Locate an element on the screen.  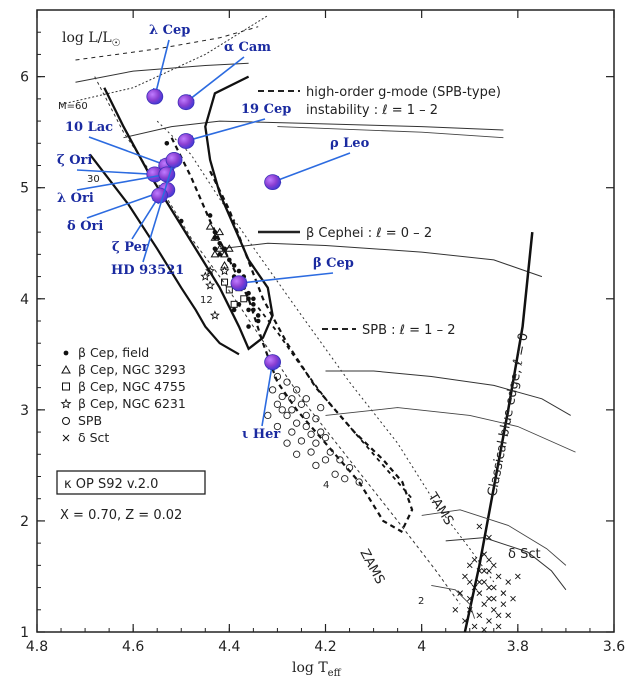
y-axis-label: log L/L☉ is located at coordinates (91, 39).